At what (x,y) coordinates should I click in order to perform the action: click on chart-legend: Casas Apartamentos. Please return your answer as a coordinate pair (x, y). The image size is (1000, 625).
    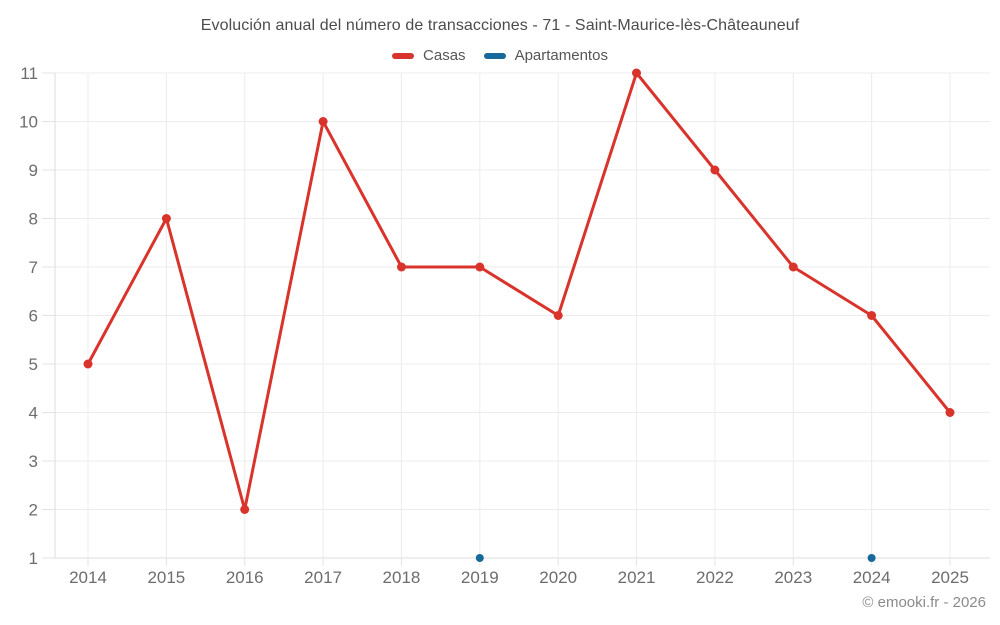
    Looking at the image, I should click on (500, 55).